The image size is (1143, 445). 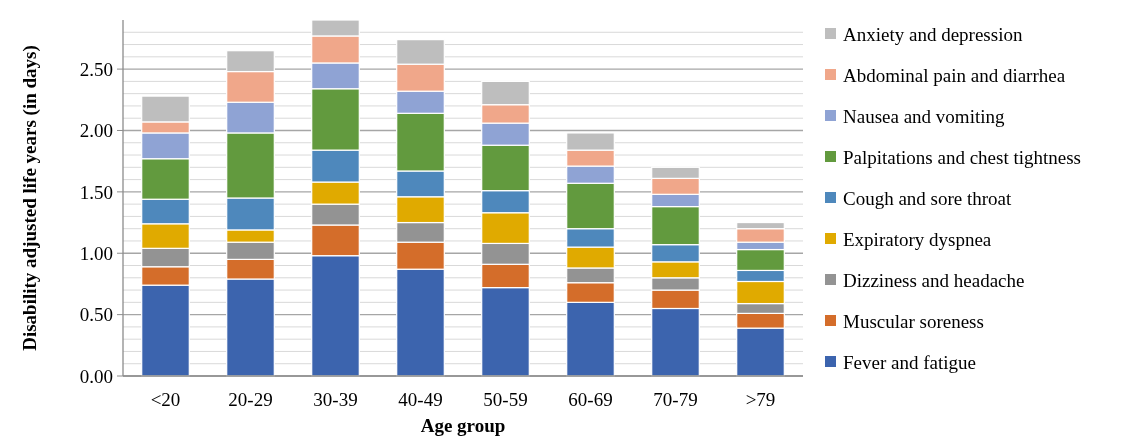 What do you see at coordinates (909, 362) in the screenshot?
I see `legend-label: Fever and fatigue` at bounding box center [909, 362].